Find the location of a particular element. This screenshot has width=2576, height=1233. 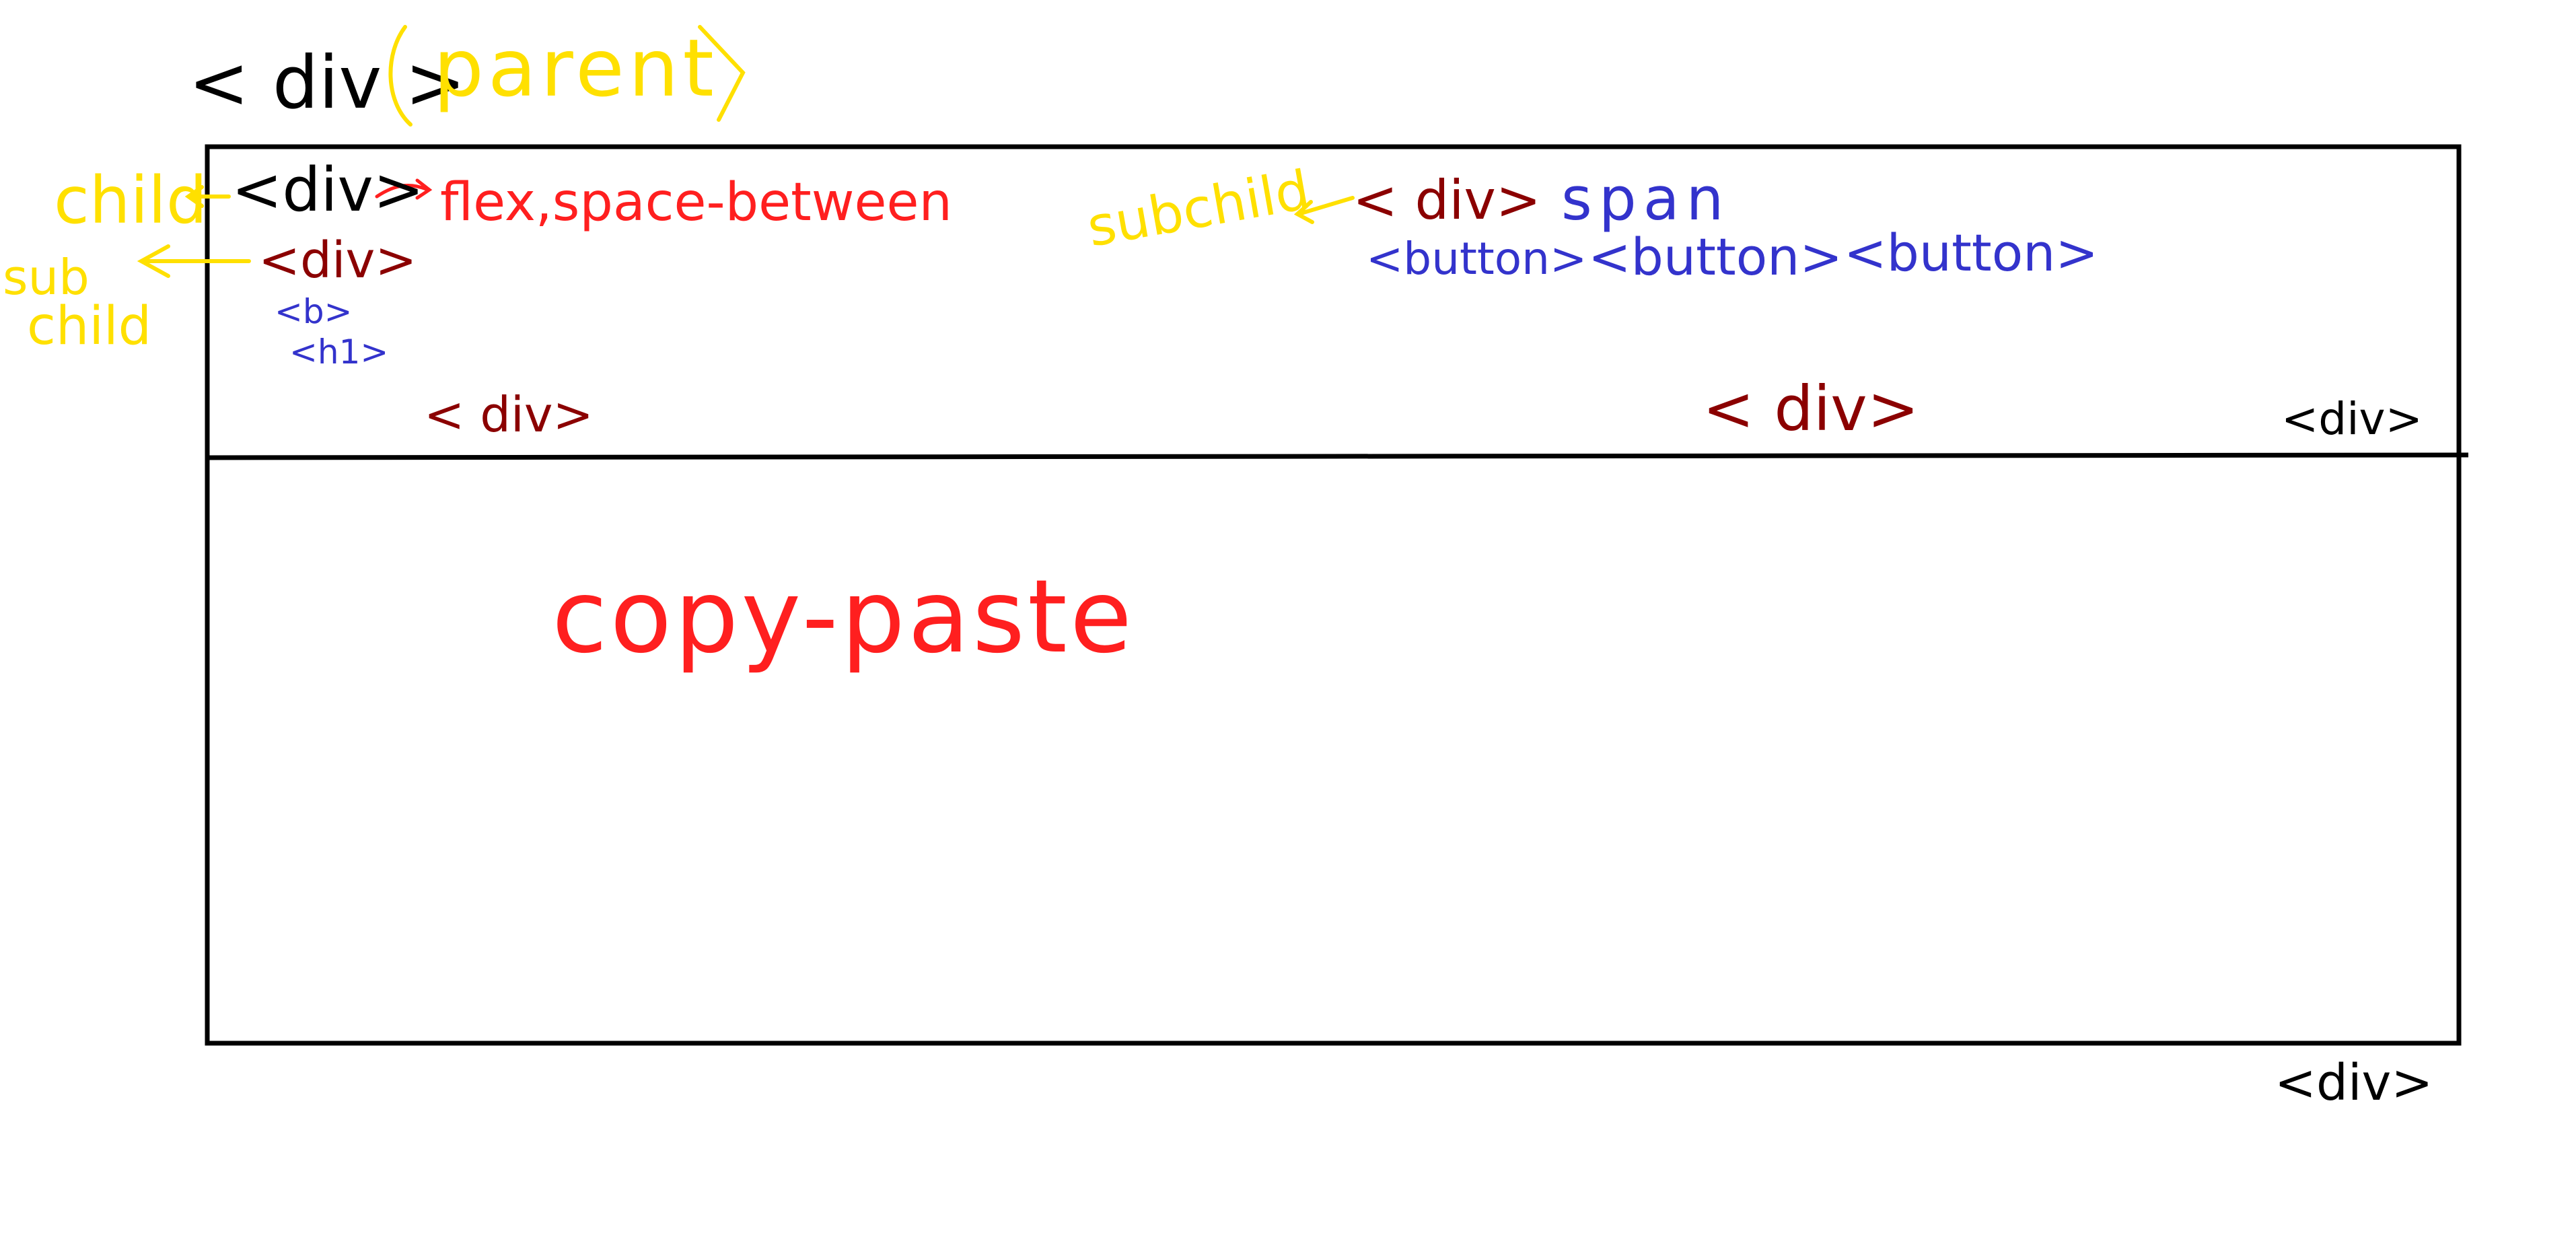

sub-child-label-line1: sub is located at coordinates (46, 277).